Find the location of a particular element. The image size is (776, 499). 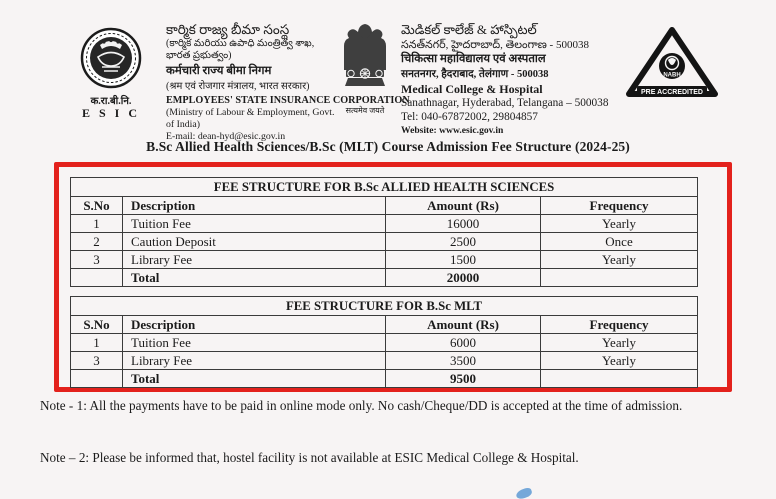

college-name-telugu: మెడికల్ కాలేజ్ & హాస్పిటల్ is located at coordinates (469, 29).